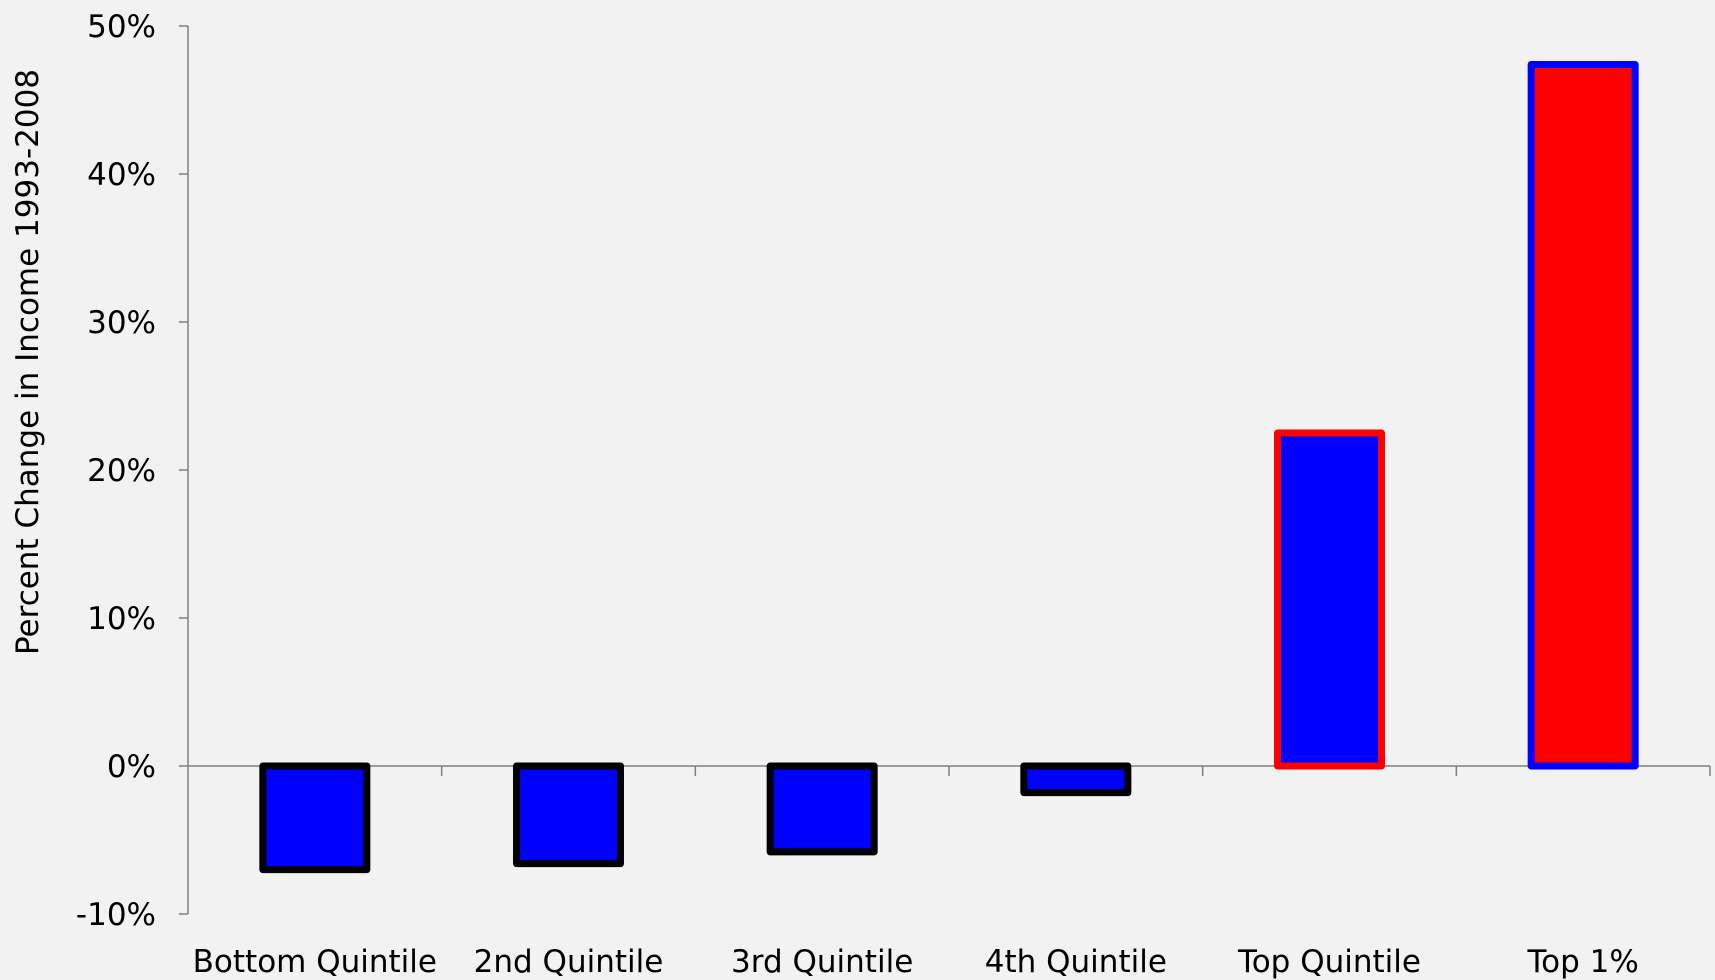 The image size is (1715, 980). Describe the element at coordinates (569, 962) in the screenshot. I see `x-tick-label: 2nd Quintile` at that location.